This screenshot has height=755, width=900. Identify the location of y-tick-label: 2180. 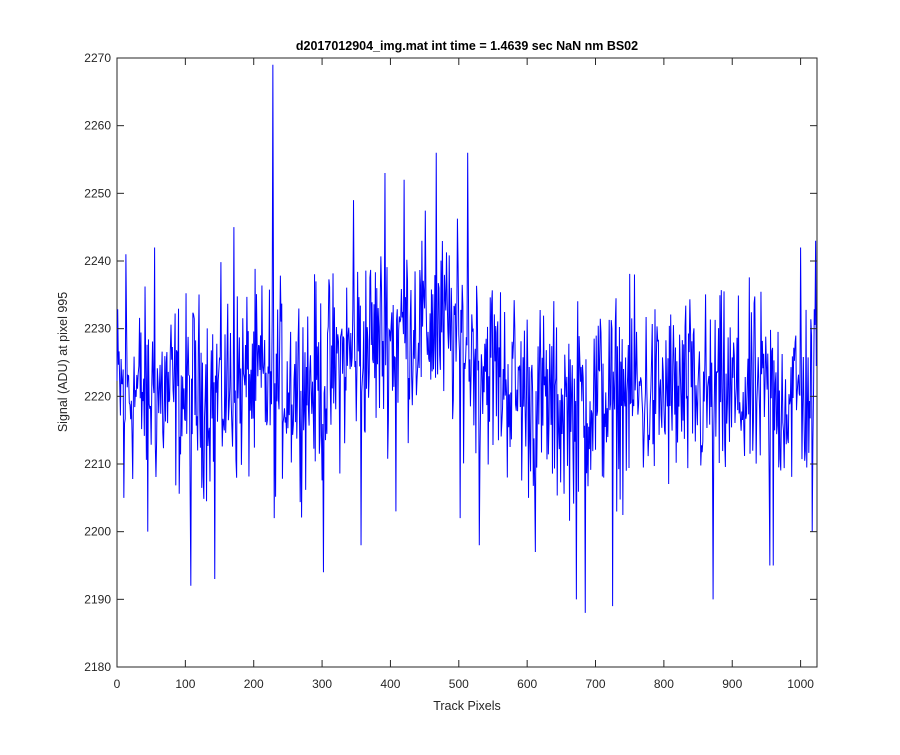
(97, 667).